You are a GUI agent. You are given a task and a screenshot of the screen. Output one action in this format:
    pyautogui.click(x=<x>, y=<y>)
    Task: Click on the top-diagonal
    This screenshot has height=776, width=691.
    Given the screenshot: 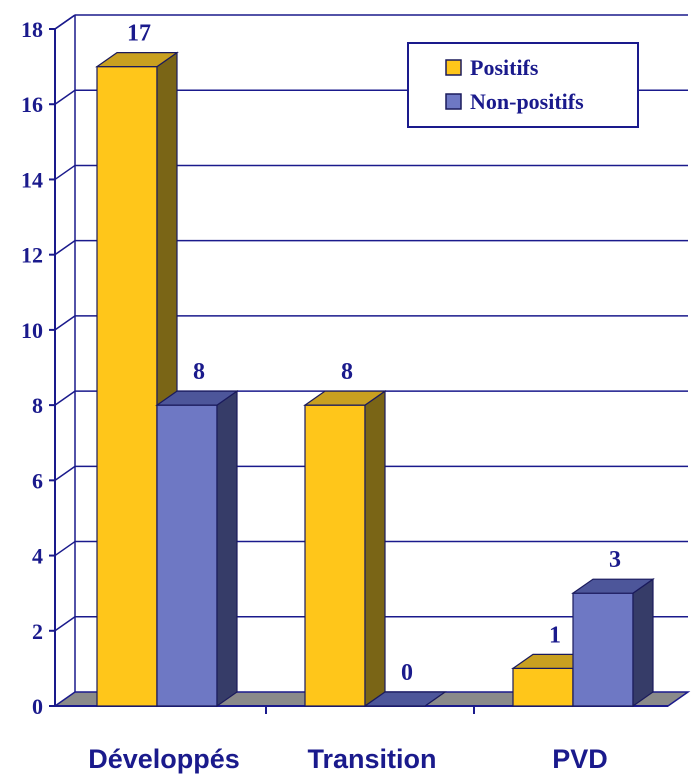 What is the action you would take?
    pyautogui.click(x=65, y=22)
    